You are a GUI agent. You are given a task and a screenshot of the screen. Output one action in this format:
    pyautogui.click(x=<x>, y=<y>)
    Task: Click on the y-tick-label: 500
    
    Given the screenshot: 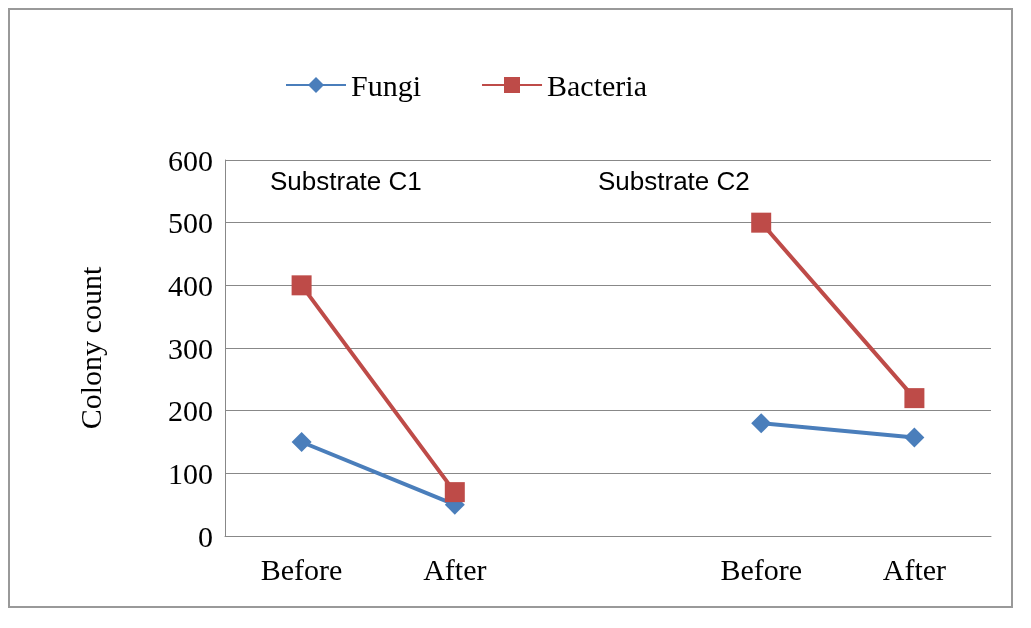 What is the action you would take?
    pyautogui.click(x=190, y=223)
    